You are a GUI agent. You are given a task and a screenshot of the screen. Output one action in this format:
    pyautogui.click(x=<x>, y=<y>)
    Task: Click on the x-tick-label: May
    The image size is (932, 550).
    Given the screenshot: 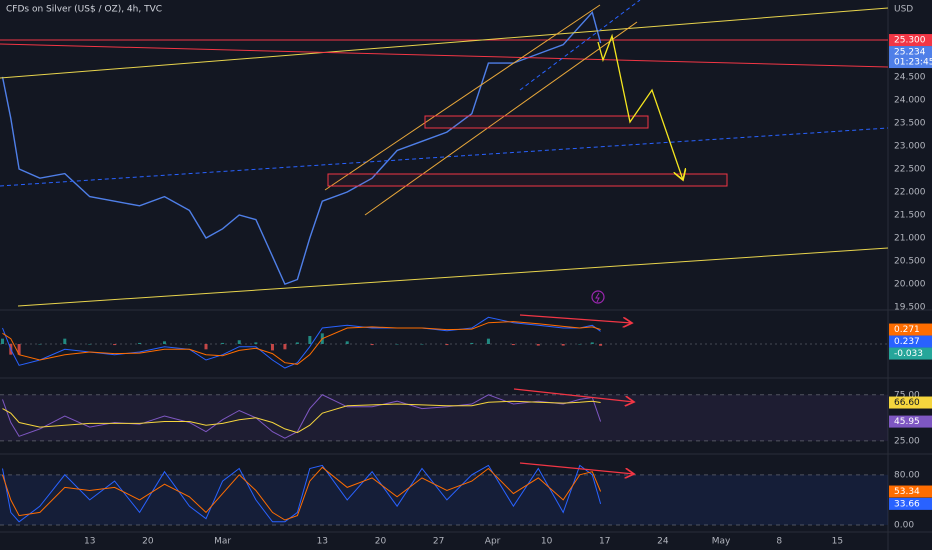 What is the action you would take?
    pyautogui.click(x=721, y=542)
    